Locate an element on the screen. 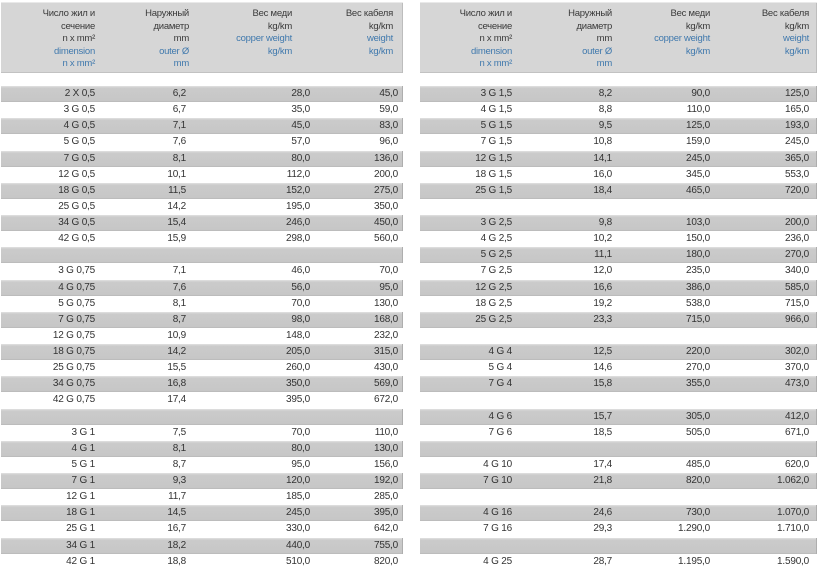 This screenshot has height=570, width=819. table-cell: 2 X 0,5 is located at coordinates (79, 93).